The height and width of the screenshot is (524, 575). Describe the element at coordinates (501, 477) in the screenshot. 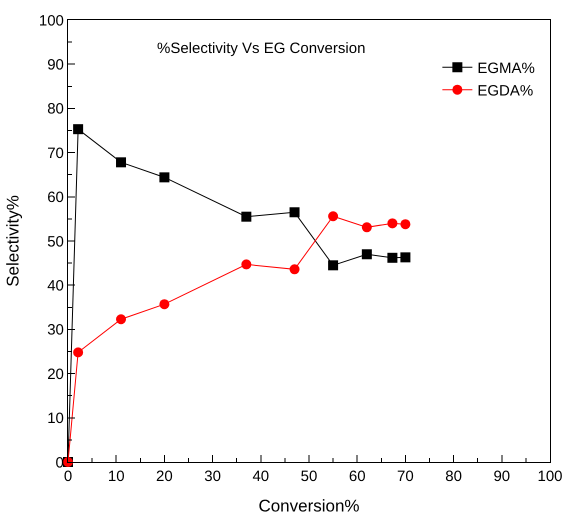

I see `x-tick-label: 90` at that location.